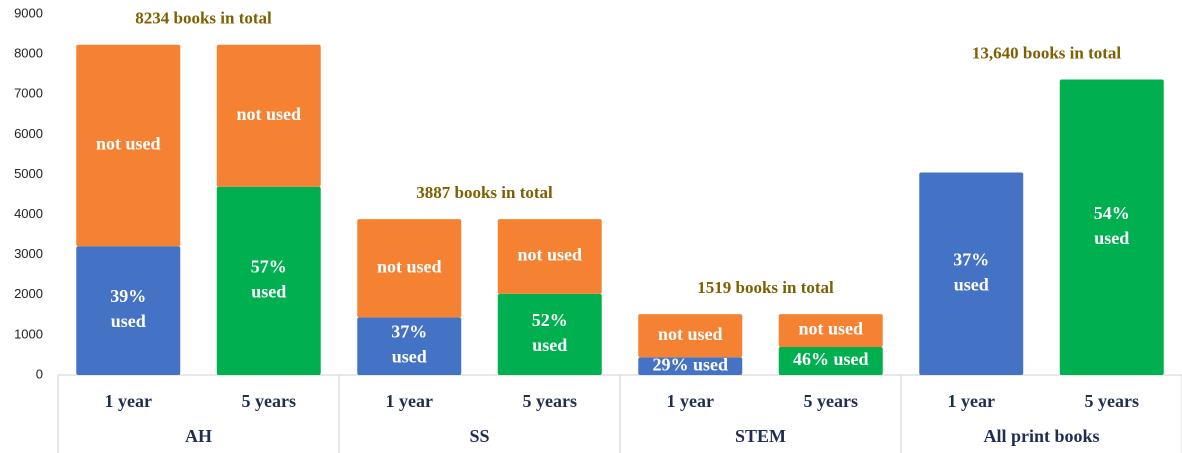  What do you see at coordinates (28, 253) in the screenshot?
I see `y-tick-label: 3000` at bounding box center [28, 253].